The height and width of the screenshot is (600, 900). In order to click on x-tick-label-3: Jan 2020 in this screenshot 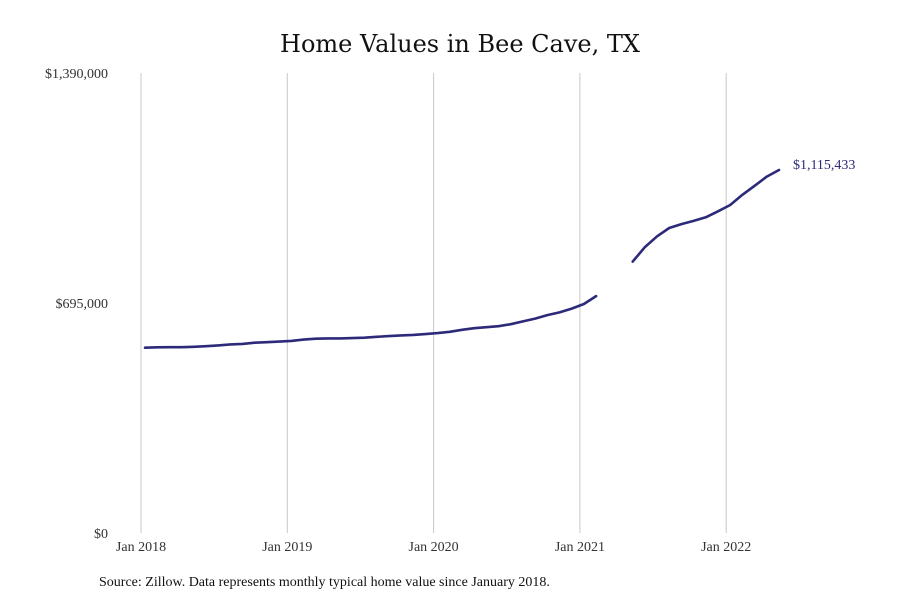, I will do `click(434, 547)`.